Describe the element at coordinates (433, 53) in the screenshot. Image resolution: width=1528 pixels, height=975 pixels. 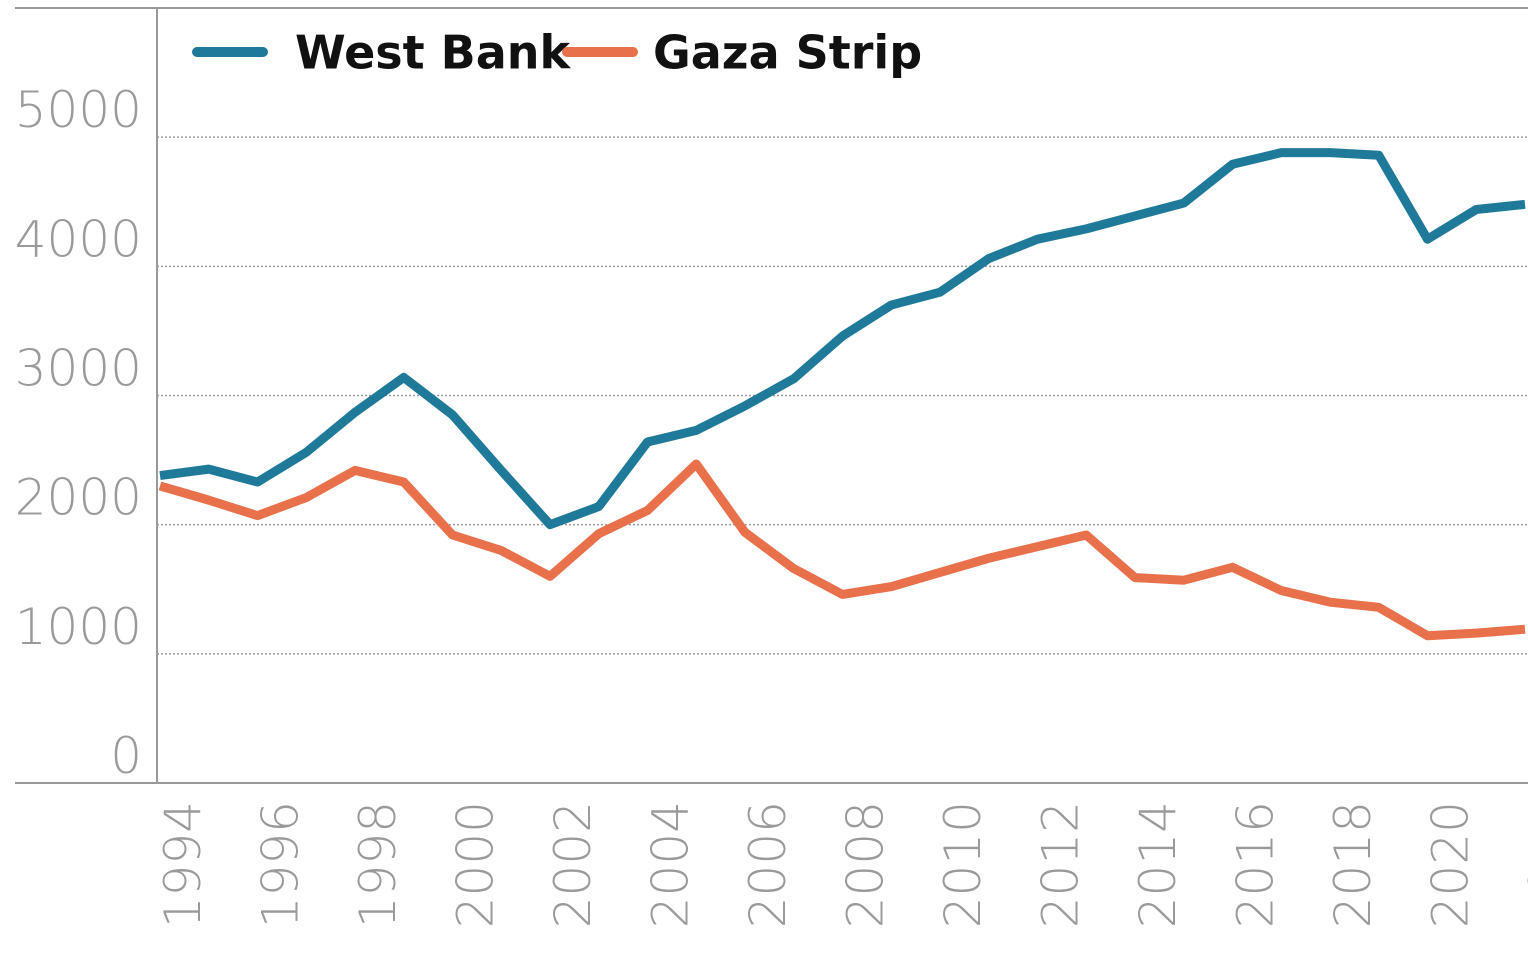
I see `legend-label: West Bank` at that location.